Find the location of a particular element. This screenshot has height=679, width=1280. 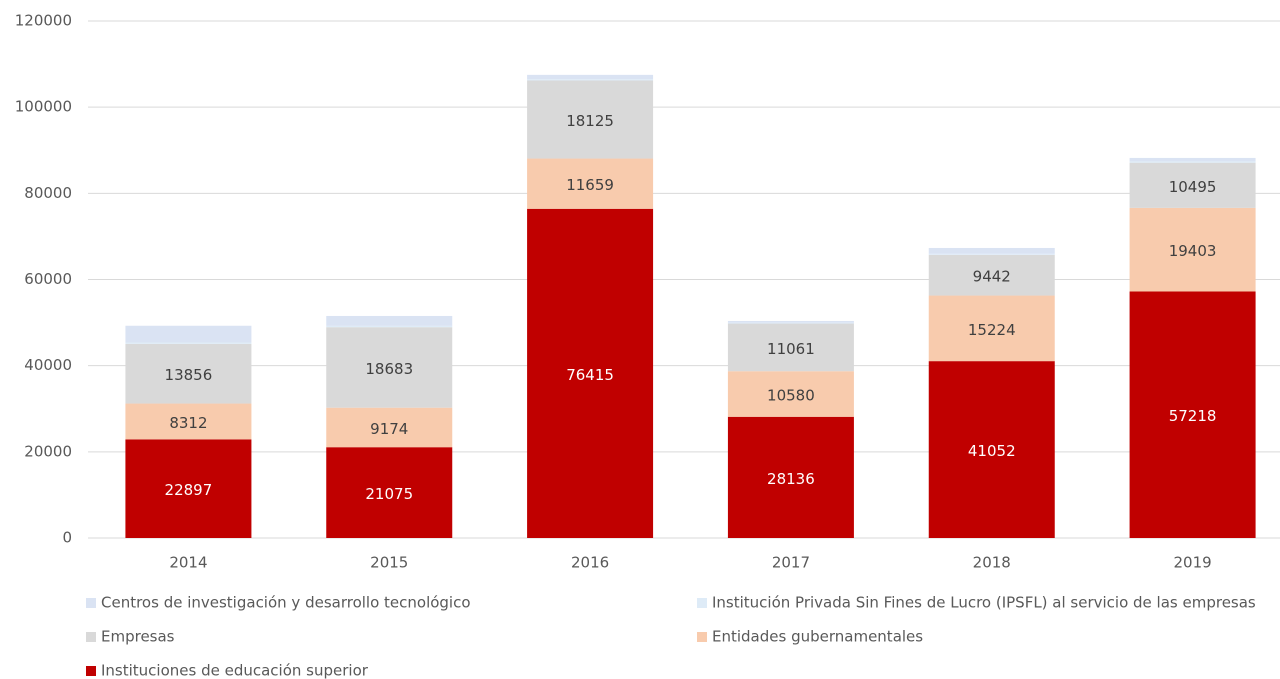

legend-label: Instituciones de educación superior is located at coordinates (235, 670).